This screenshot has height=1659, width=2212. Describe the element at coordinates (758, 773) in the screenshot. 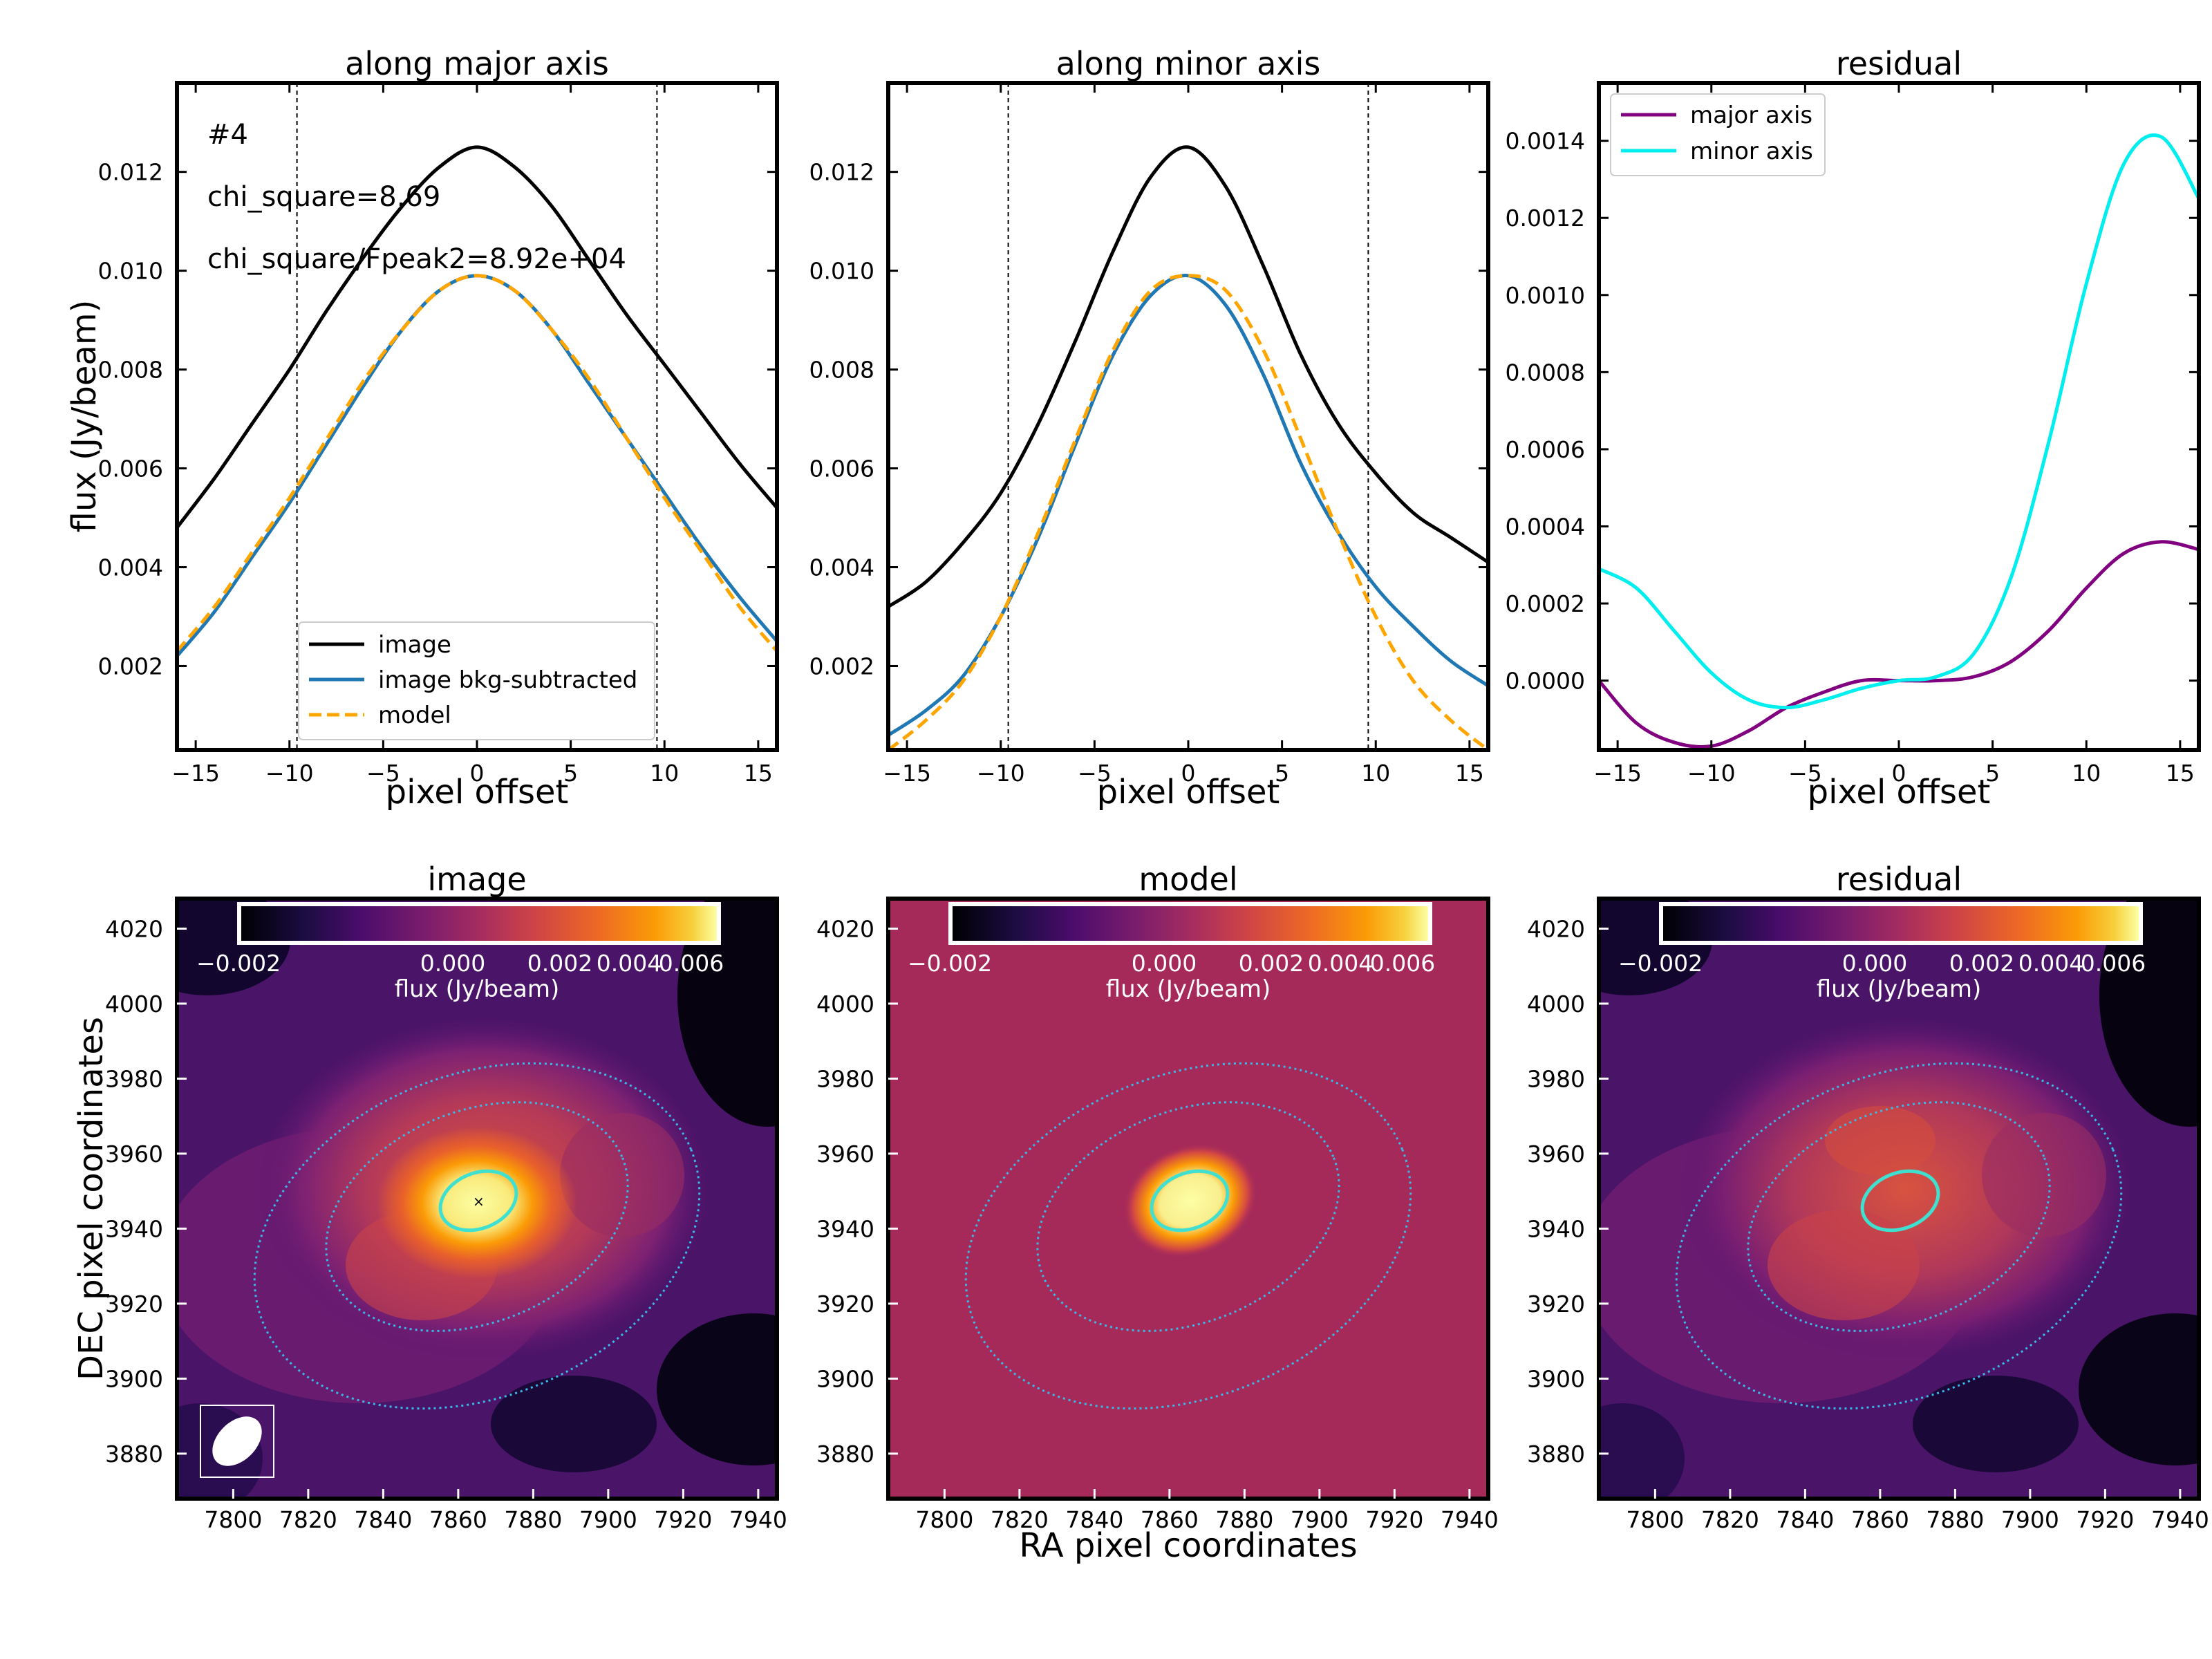

I see `x-tick-label: 15` at that location.